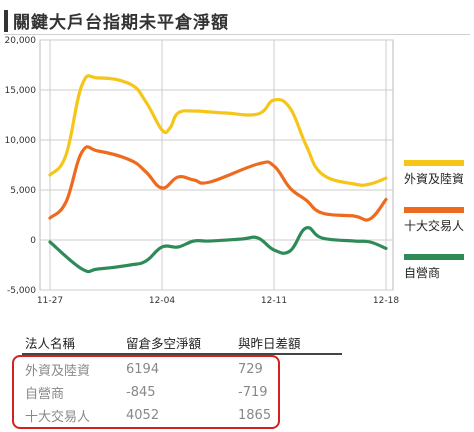 Image resolution: width=474 pixels, height=432 pixels. Describe the element at coordinates (45, 394) in the screenshot. I see `row-name: 自營商` at that location.